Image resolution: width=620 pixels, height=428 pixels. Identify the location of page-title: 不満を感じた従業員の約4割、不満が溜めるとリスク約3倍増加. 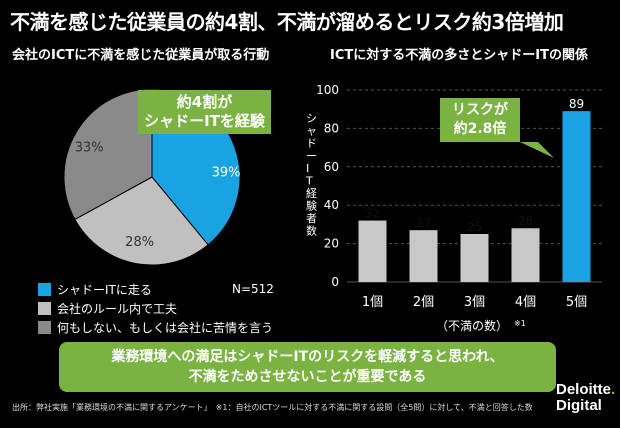
(287, 22).